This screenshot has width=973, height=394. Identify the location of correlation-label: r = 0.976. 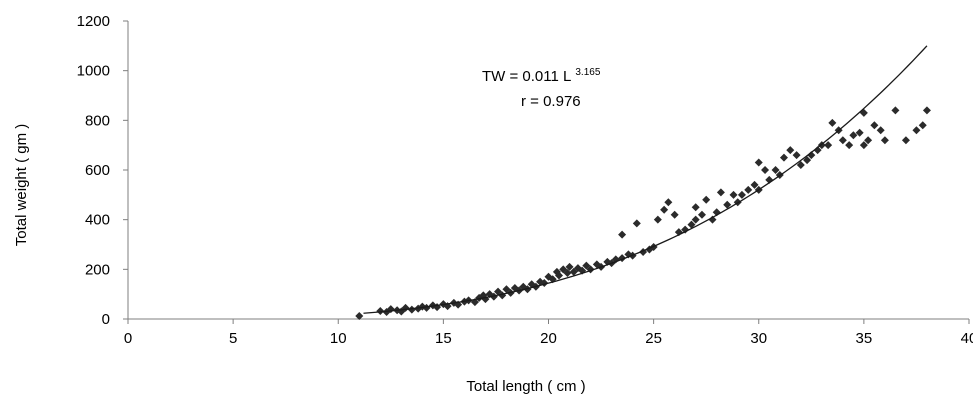
(551, 101).